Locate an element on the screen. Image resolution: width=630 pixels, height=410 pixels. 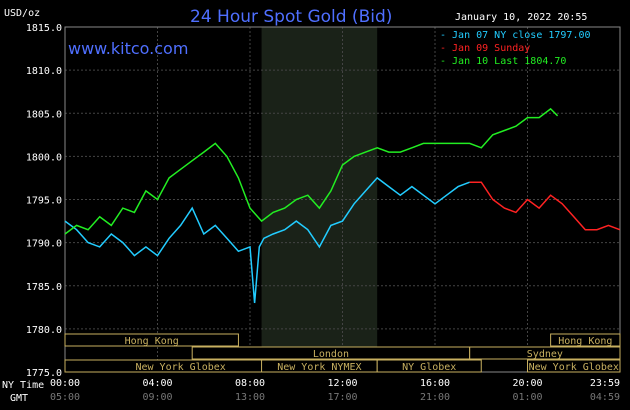
chart-title: 24 Hour Spot Gold (Bid) is located at coordinates (291, 17).